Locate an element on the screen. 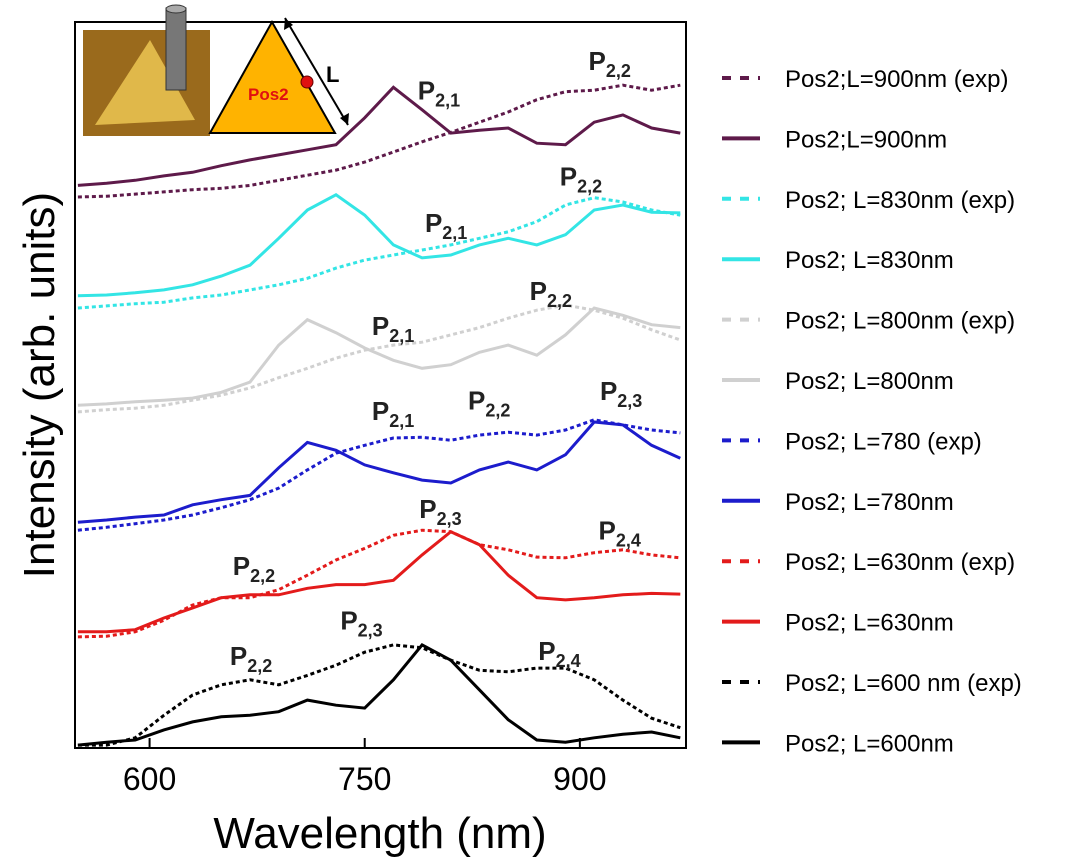 This screenshot has width=1089, height=866. legend-label: Pos2; L=600nm is located at coordinates (869, 743).